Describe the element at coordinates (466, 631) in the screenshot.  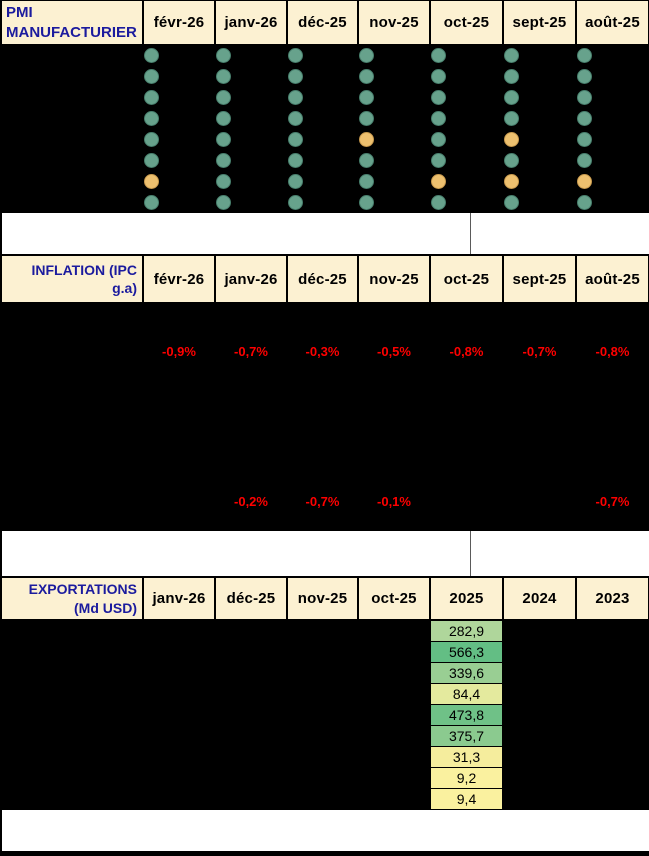
I see `export-value-cell: 282,9` at that location.